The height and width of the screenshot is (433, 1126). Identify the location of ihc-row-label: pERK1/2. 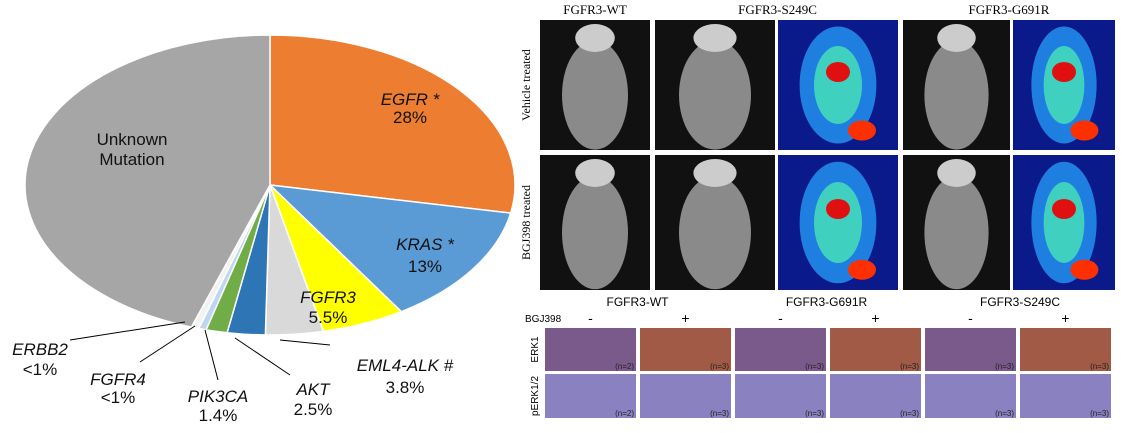
(535, 396).